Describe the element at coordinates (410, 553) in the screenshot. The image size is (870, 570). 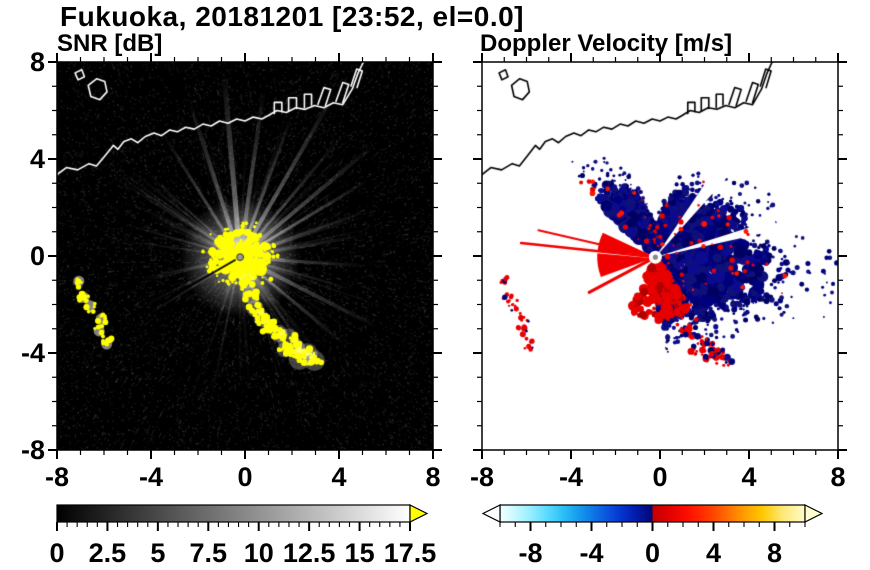
I see `colorbar-tick-label: 17.5` at that location.